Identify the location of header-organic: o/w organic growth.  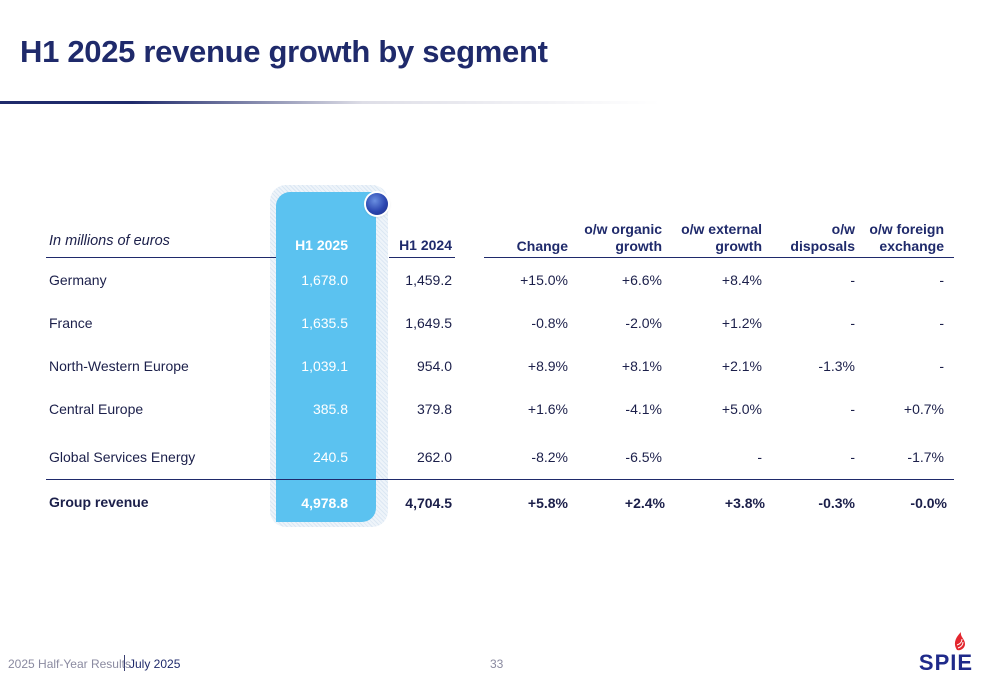
(613, 238).